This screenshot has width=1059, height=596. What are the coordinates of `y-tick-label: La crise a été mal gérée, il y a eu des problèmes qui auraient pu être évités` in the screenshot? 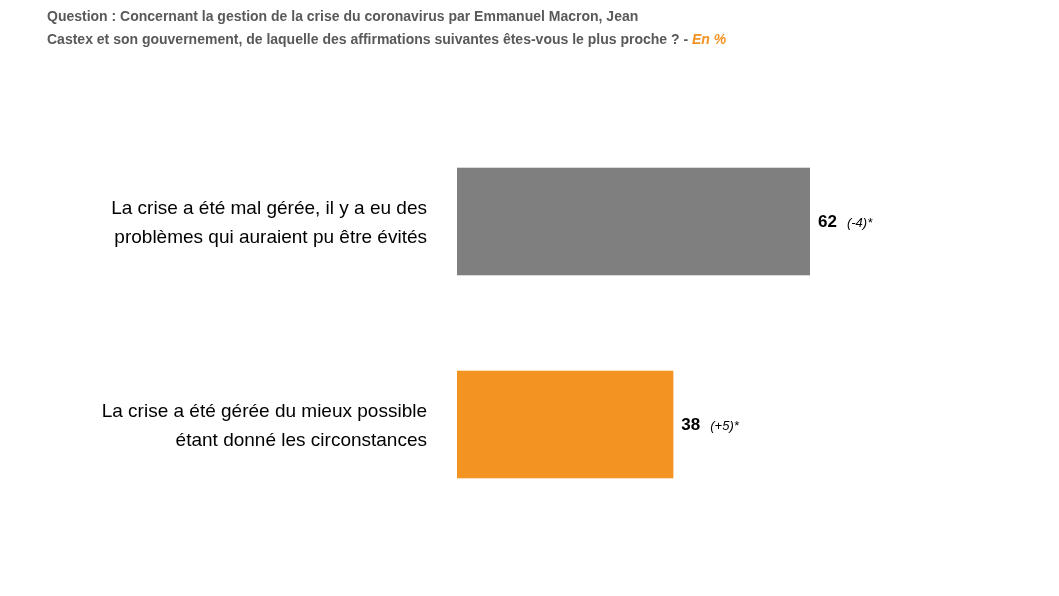 It's located at (269, 221).